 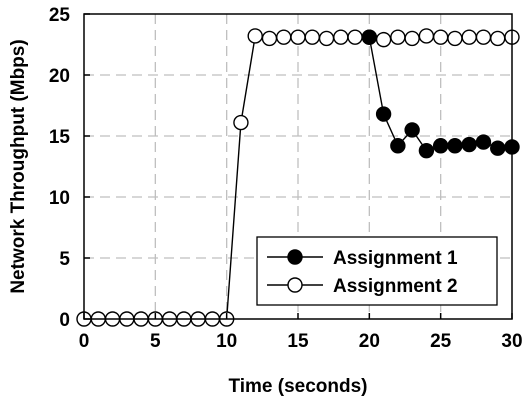 I want to click on legend-label-2: Assignment 2, so click(x=395, y=286).